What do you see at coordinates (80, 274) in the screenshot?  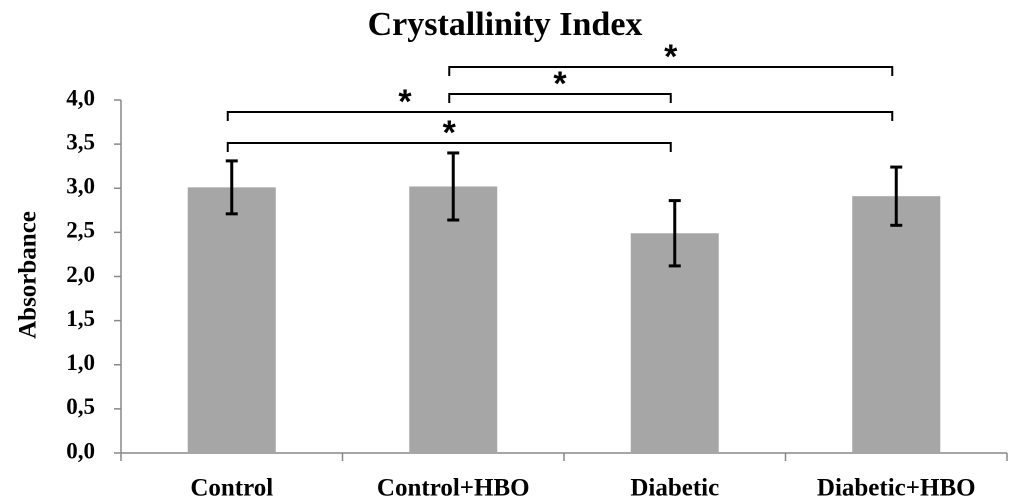 I see `y-tick-label: 2,0` at bounding box center [80, 274].